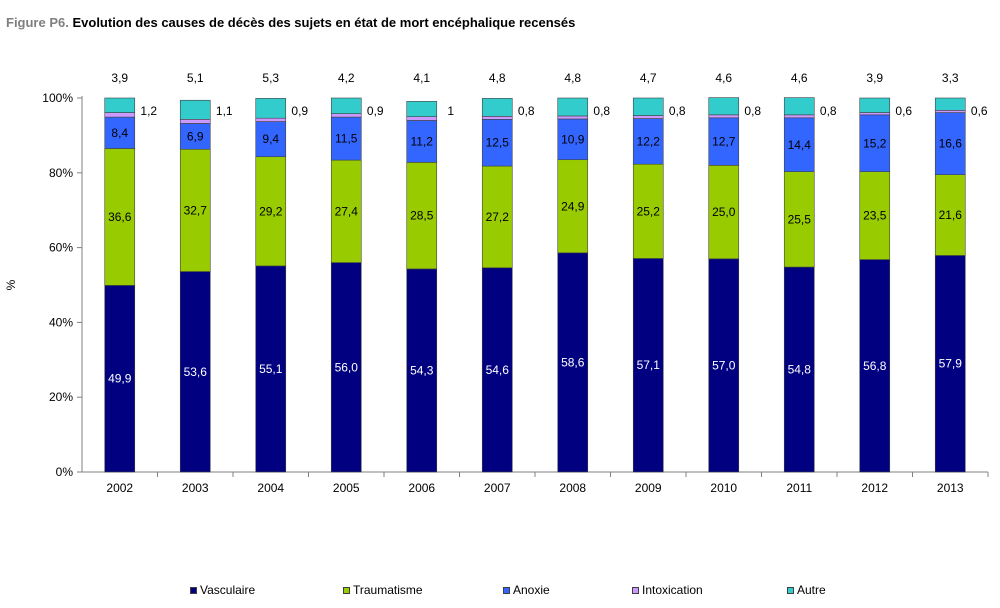  What do you see at coordinates (270, 488) in the screenshot?
I see `x-tick-label: 2004` at bounding box center [270, 488].